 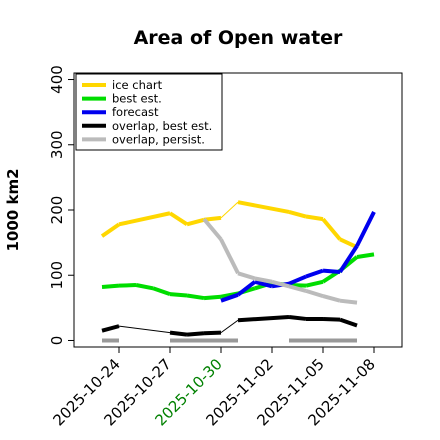 I want to click on legend-label-forecast: forecast, so click(x=135, y=112).